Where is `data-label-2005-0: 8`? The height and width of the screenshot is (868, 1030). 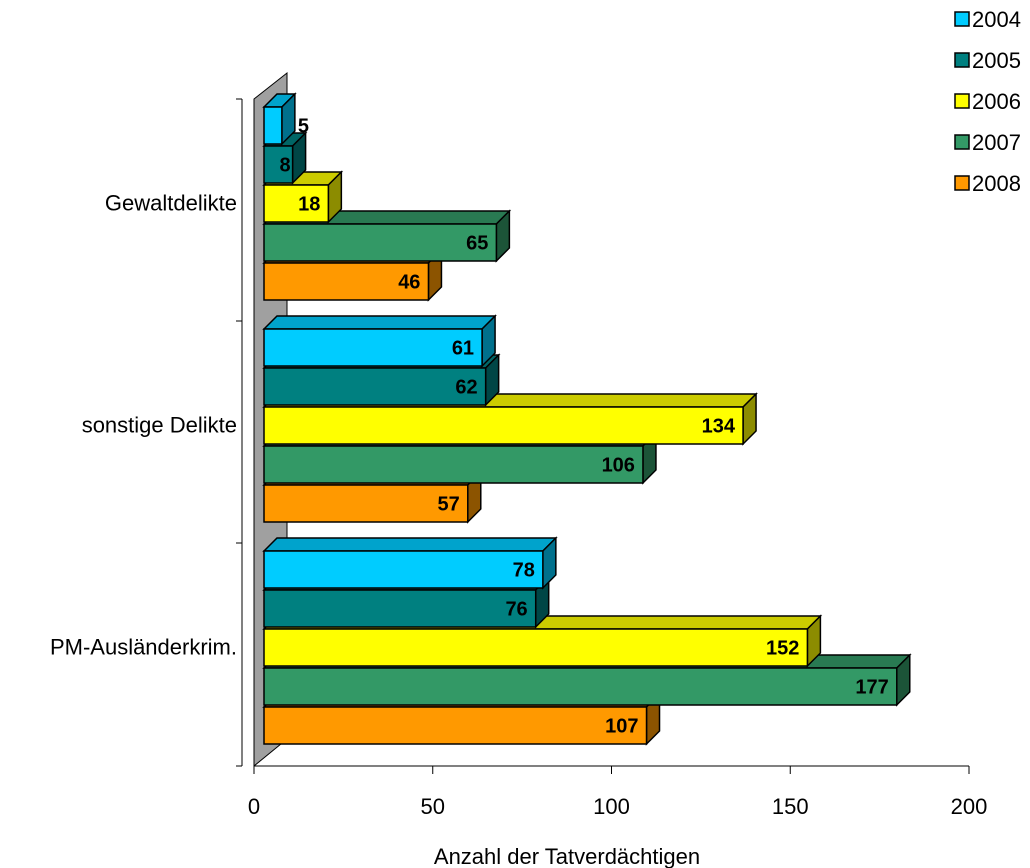 data-label-2005-0: 8 is located at coordinates (284, 166).